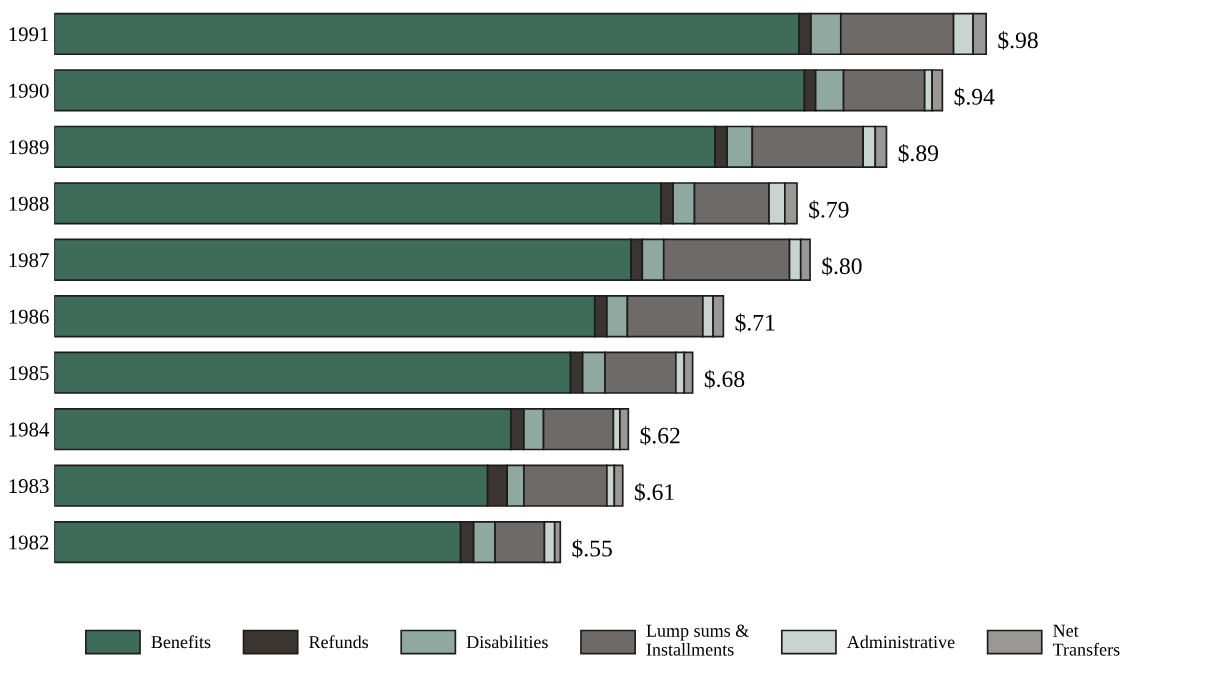 Image resolution: width=1206 pixels, height=679 pixels. What do you see at coordinates (29, 542) in the screenshot?
I see `y-tick-label: 1982` at bounding box center [29, 542].